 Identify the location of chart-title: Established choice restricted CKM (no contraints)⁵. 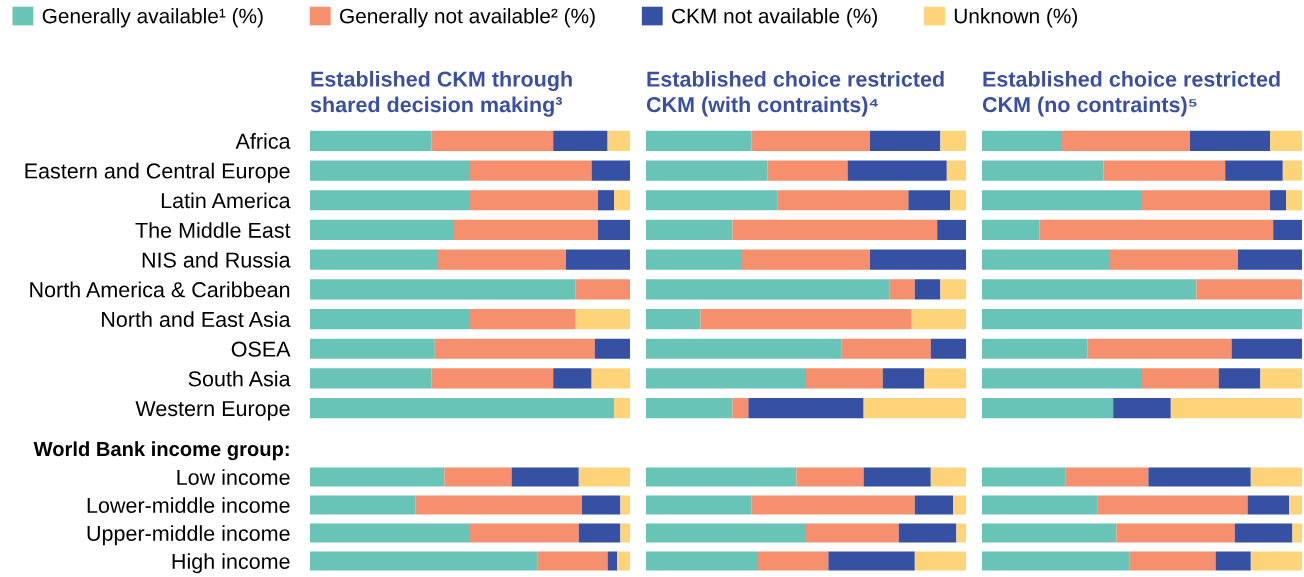
(1131, 93).